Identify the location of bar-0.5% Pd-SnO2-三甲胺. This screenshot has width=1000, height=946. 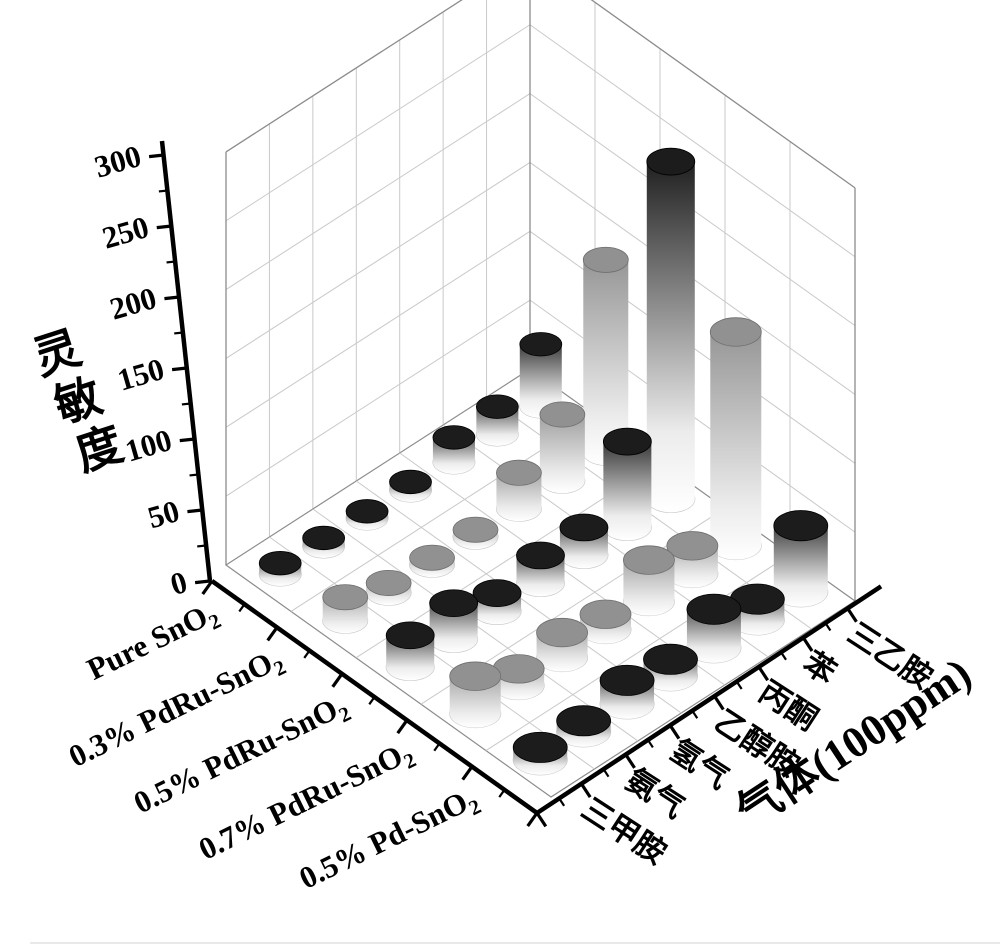
(540, 753).